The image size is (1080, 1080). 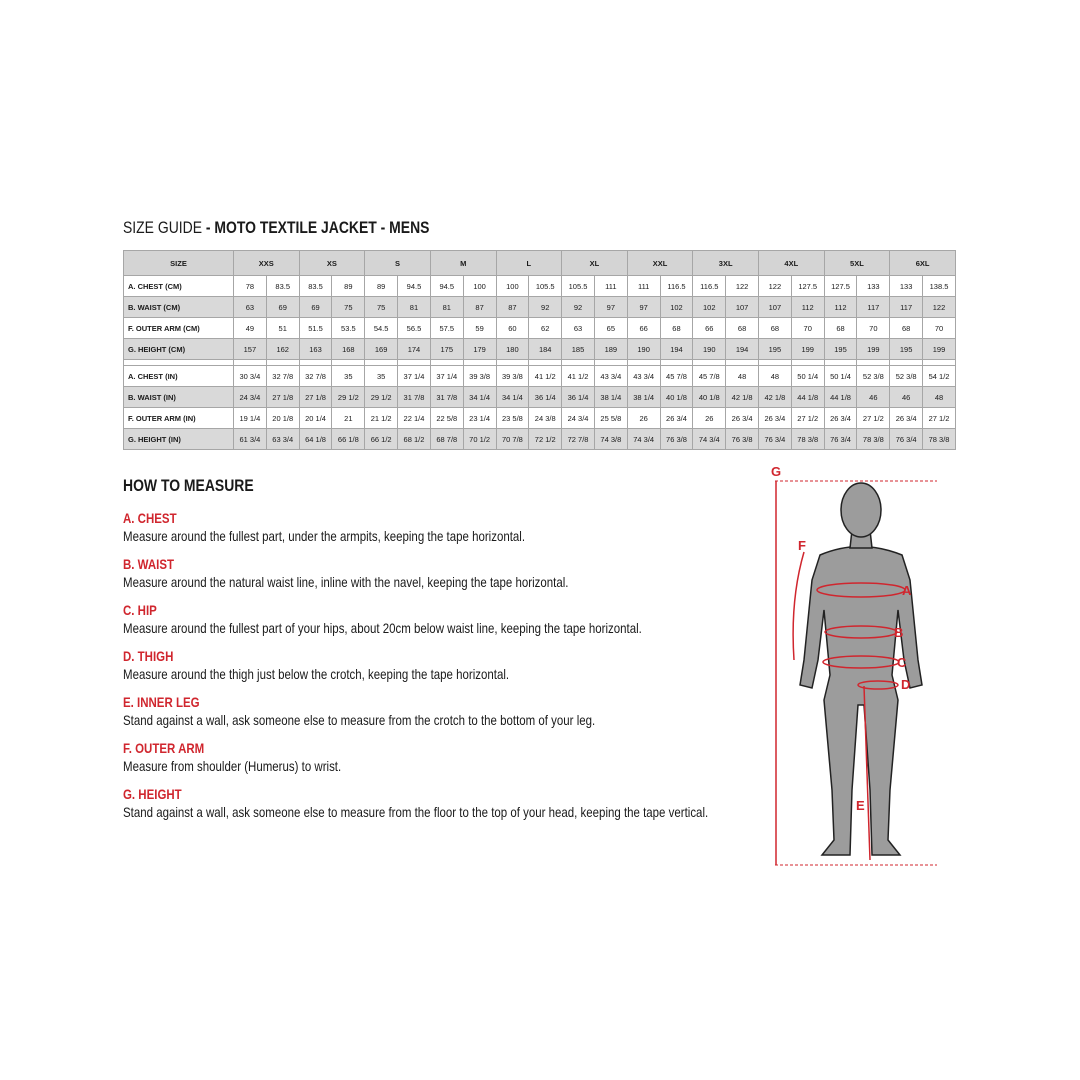 What do you see at coordinates (742, 349) in the screenshot?
I see `cell: 194` at bounding box center [742, 349].